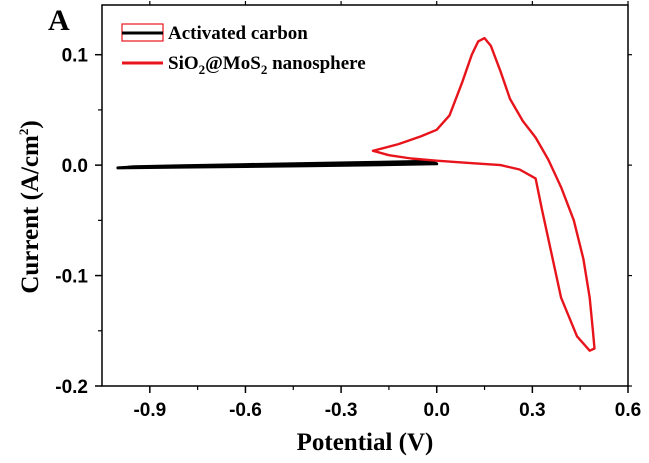  I want to click on legend-label-sio2-mos2: SiO2@MoS2 nanosphere, so click(267, 65).